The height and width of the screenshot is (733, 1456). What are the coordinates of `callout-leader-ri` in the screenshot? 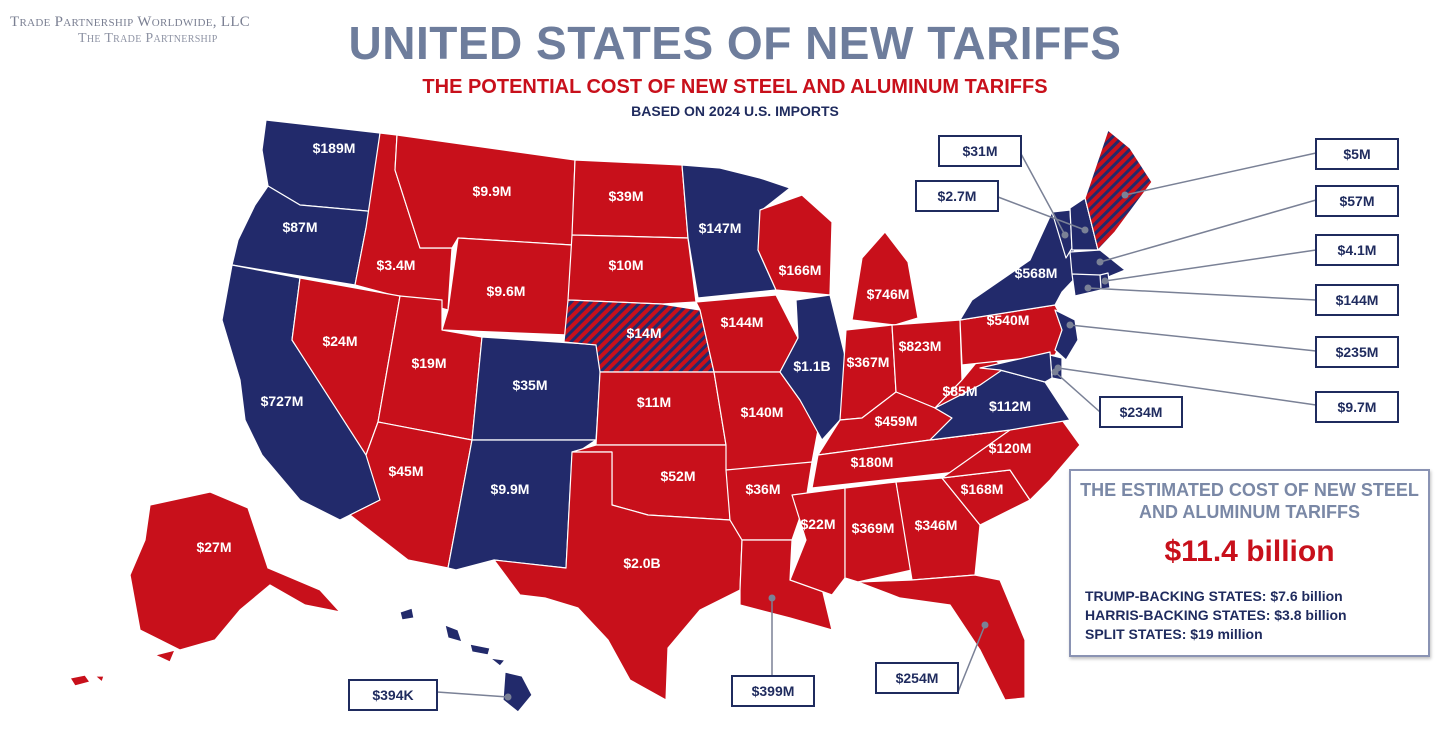 It's located at (1210, 265).